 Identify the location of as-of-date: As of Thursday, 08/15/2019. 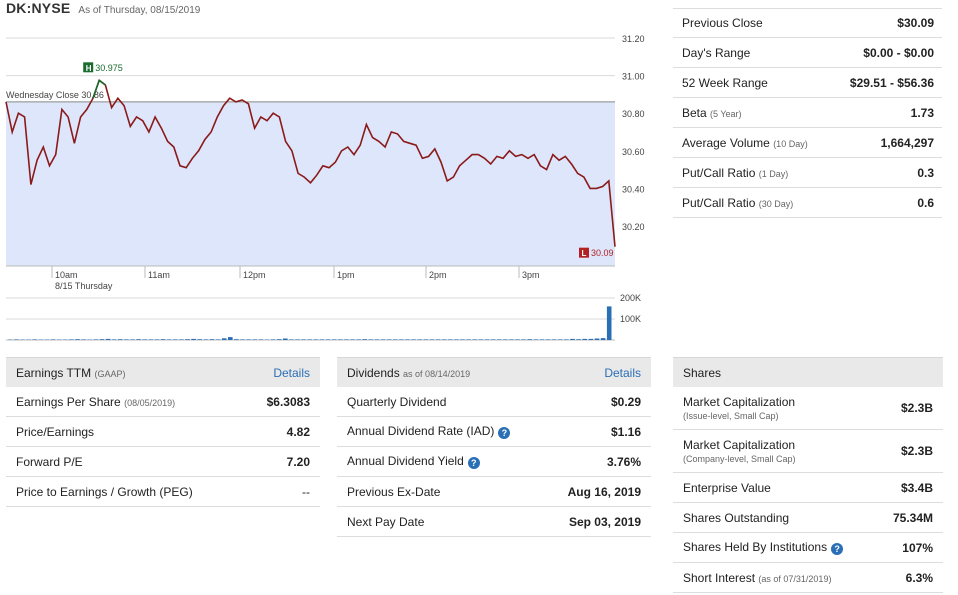
(139, 10).